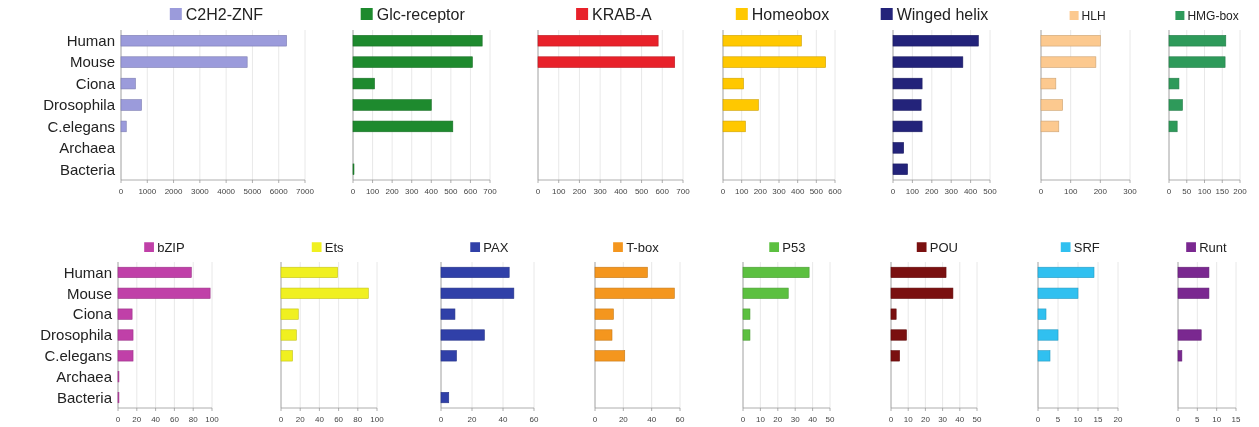 The height and width of the screenshot is (427, 1259). What do you see at coordinates (1240, 191) in the screenshot?
I see `x-tick-label: 200` at bounding box center [1240, 191].